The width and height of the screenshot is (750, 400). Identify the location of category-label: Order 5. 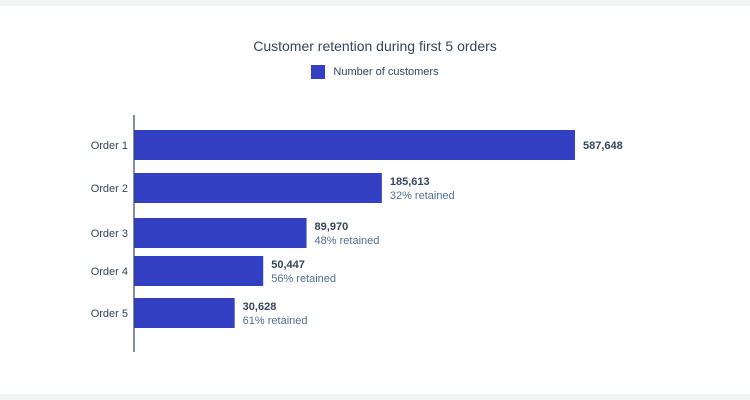
(109, 314).